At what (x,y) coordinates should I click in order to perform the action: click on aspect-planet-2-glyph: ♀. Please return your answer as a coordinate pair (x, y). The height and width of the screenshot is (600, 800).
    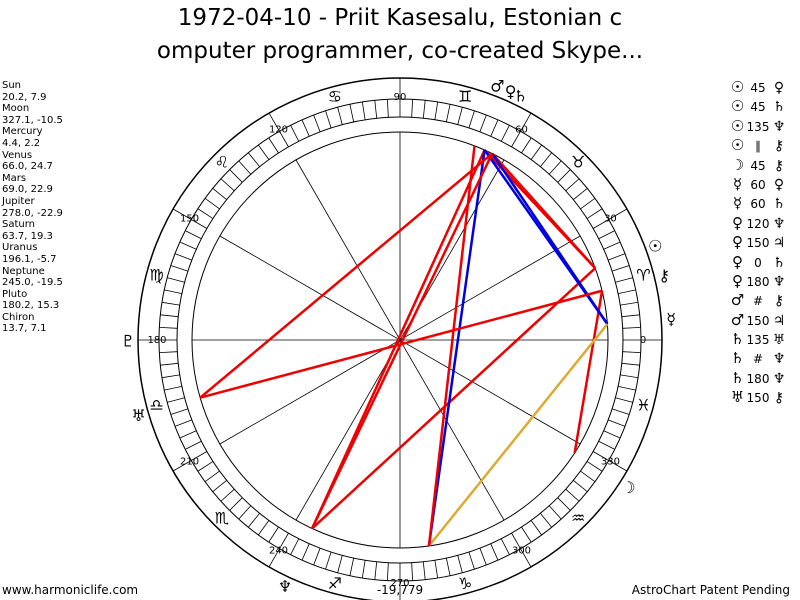
    Looking at the image, I should click on (779, 88).